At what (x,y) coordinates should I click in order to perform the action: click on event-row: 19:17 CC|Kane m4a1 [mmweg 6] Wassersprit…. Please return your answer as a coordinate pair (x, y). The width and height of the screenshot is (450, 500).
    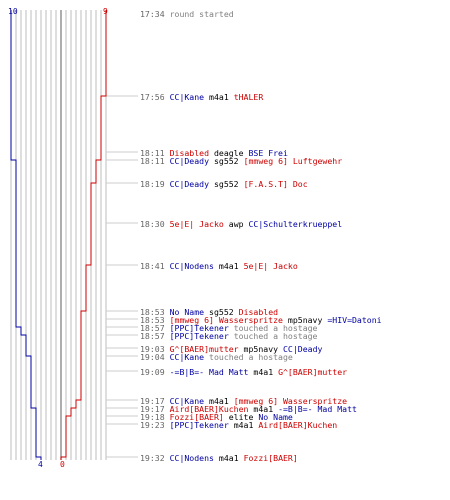
    Looking at the image, I should click on (243, 401).